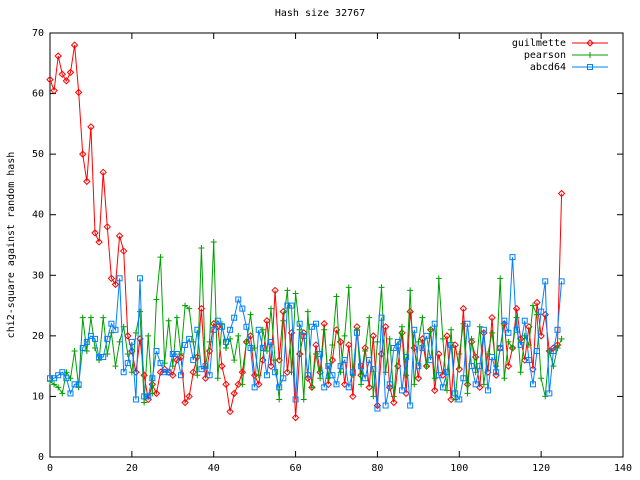  I want to click on y-tick-label: 30, so click(38, 275).